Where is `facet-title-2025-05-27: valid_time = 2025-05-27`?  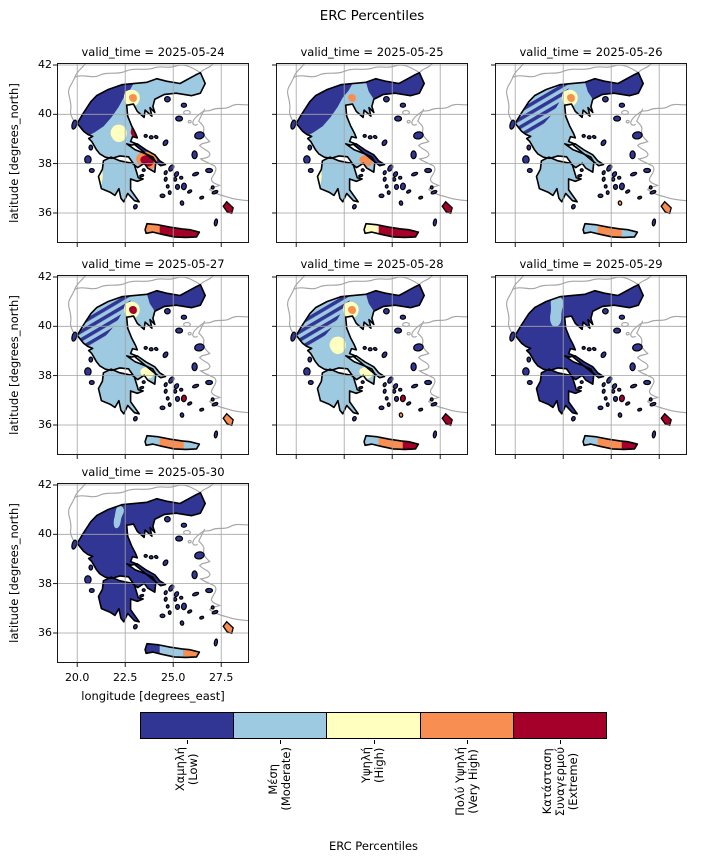 facet-title-2025-05-27: valid_time = 2025-05-27 is located at coordinates (153, 264).